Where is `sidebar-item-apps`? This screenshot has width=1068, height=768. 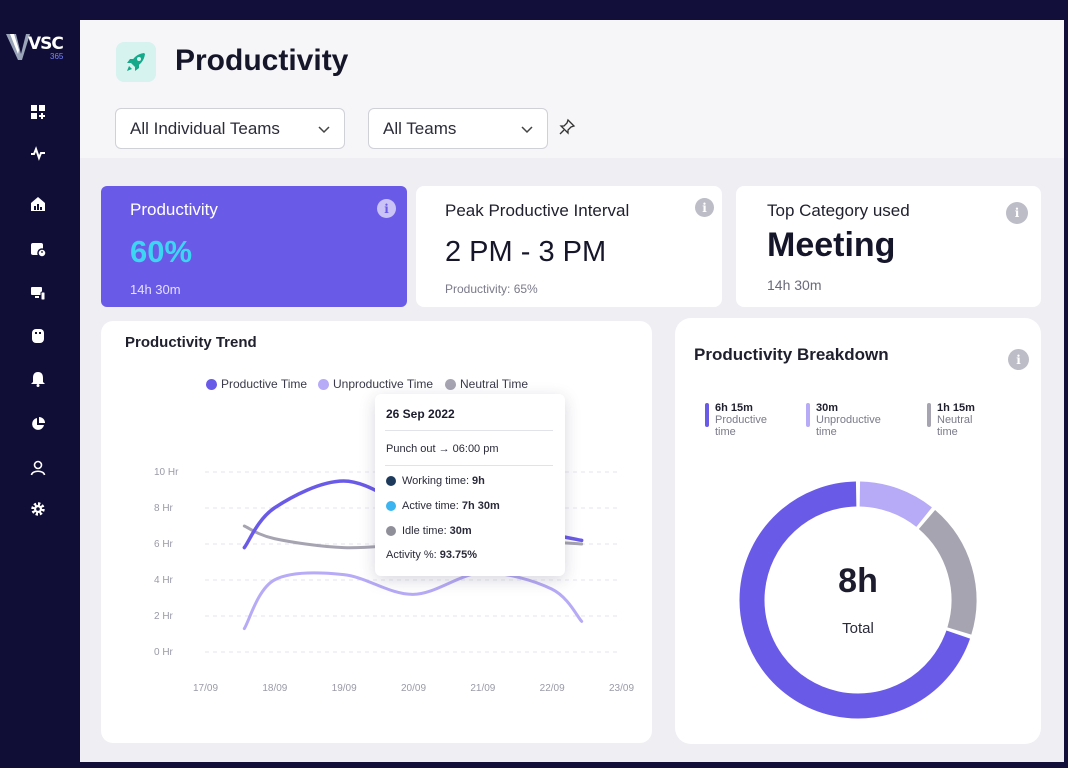
sidebar-item-apps is located at coordinates (38, 336).